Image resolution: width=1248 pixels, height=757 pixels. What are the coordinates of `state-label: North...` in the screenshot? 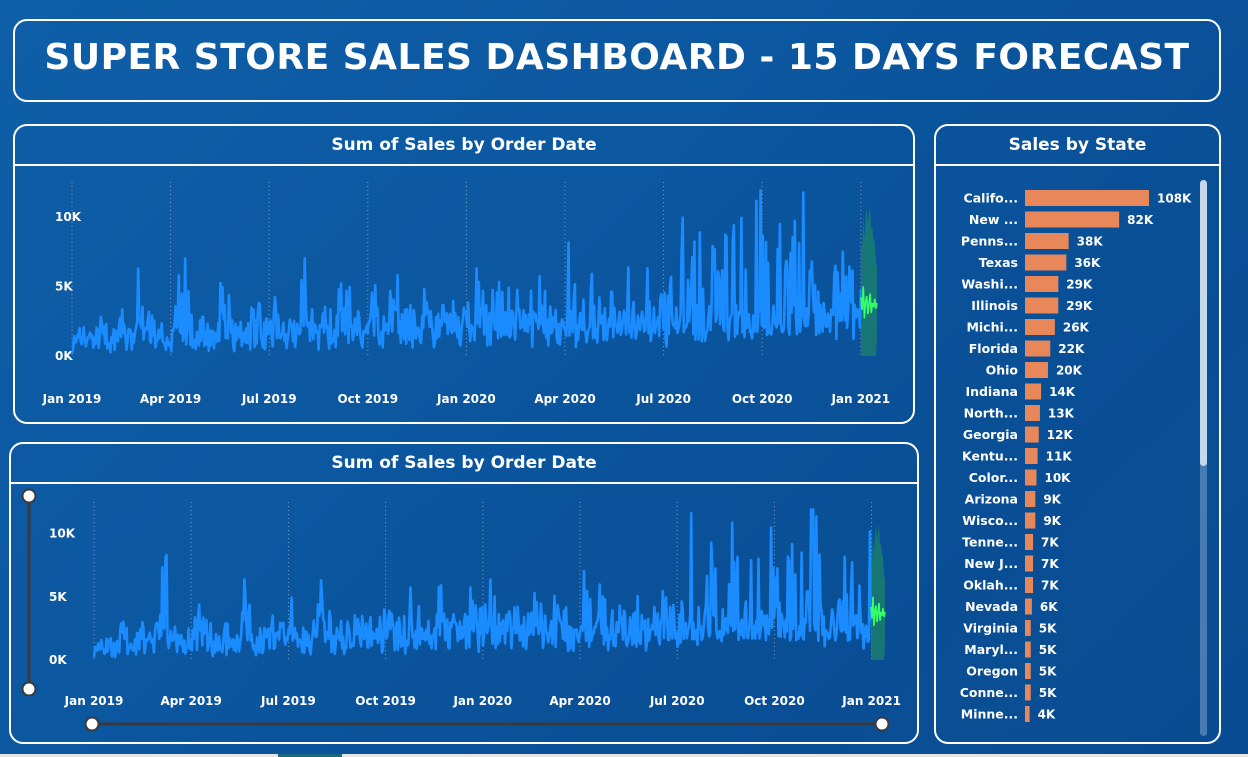 It's located at (991, 413).